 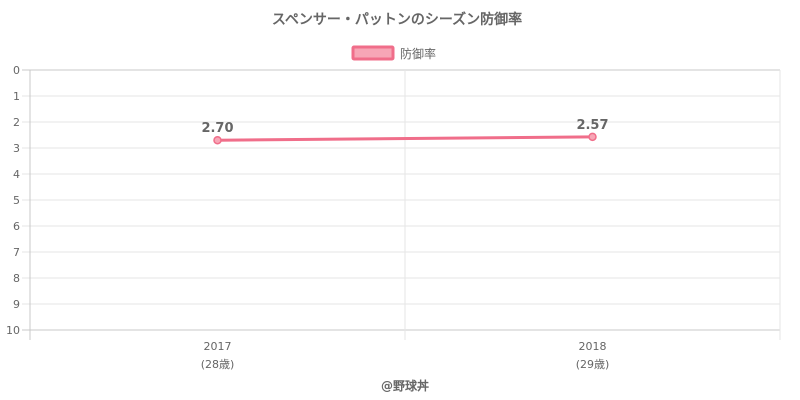 I want to click on y-axis: 0 1 2 3 4 5 6 7 8 9 10, so click(x=13, y=200).